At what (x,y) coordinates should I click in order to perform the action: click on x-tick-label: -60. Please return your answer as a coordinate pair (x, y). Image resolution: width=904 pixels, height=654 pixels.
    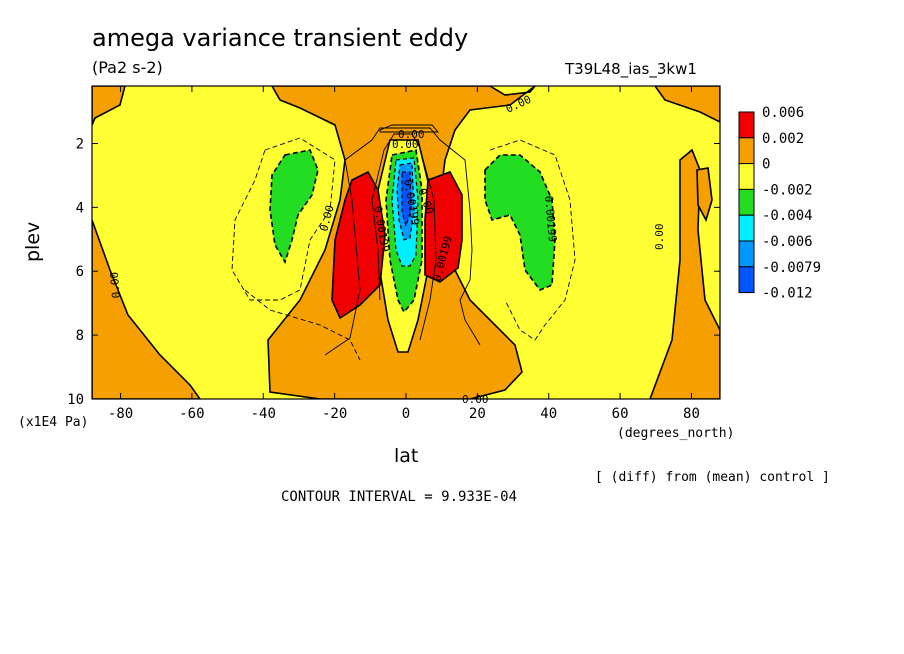
    Looking at the image, I should click on (191, 414).